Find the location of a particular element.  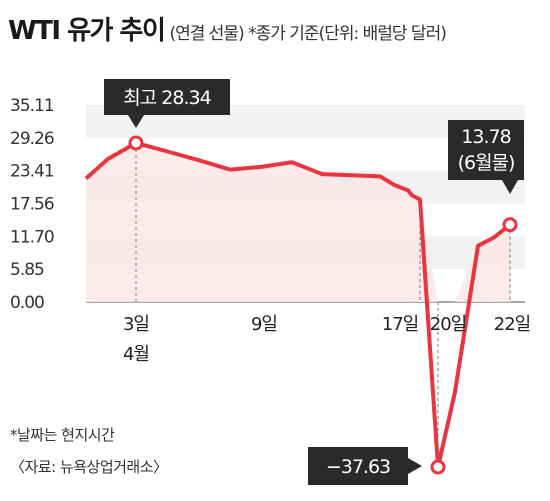

max-callout-pointer is located at coordinates (136, 121).